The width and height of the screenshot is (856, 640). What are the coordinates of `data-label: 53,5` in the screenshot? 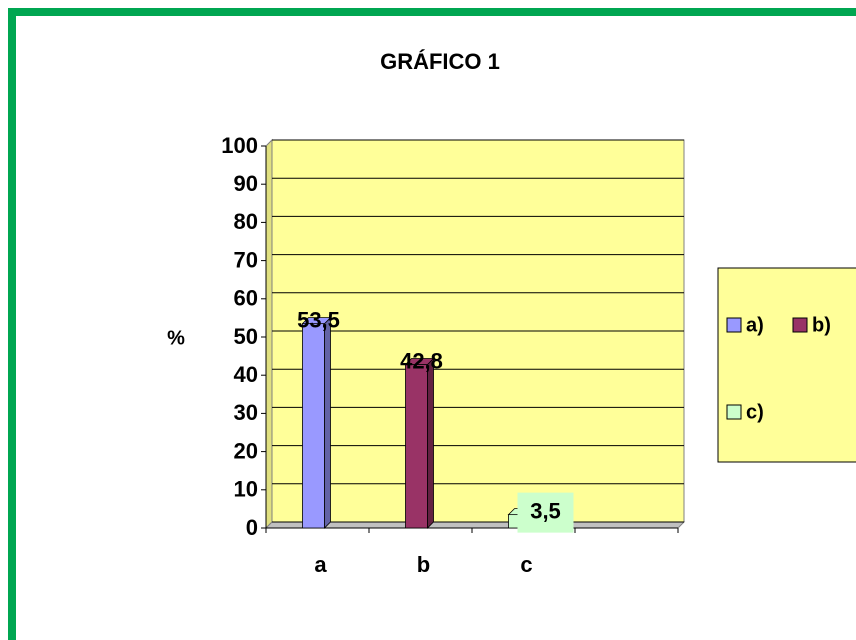 It's located at (318, 319).